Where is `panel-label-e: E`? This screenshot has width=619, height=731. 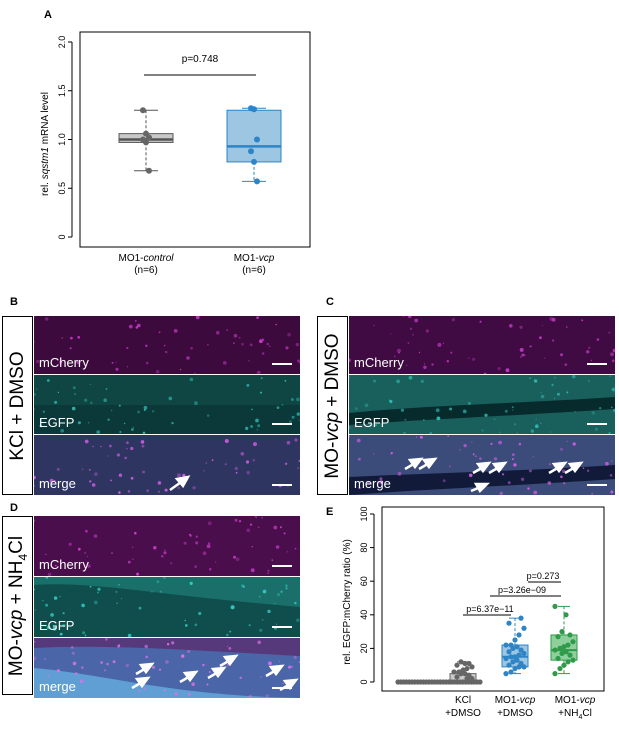 panel-label-e: E is located at coordinates (330, 512).